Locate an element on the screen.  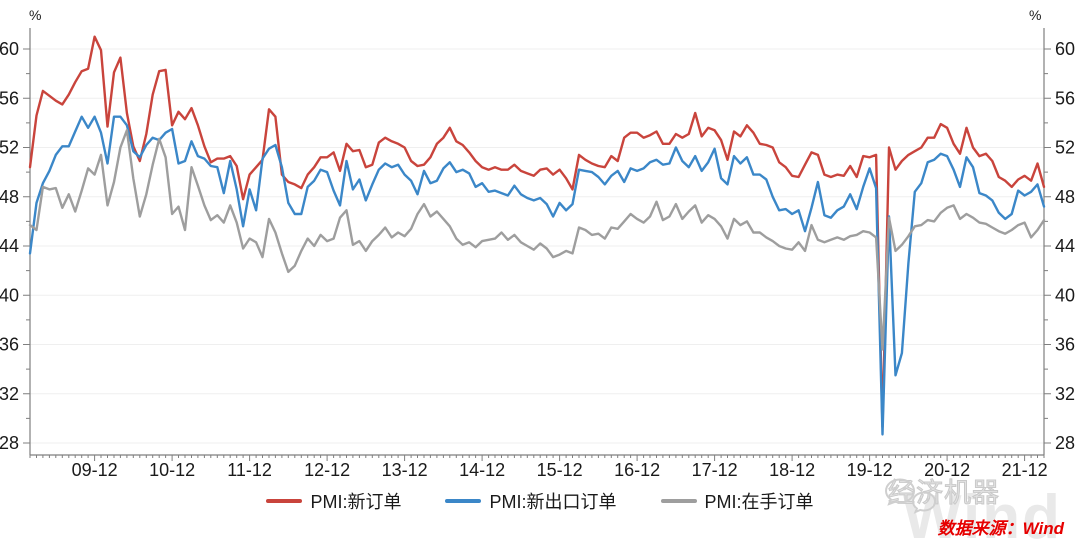
legend-swatch-red-line is located at coordinates (284, 501).